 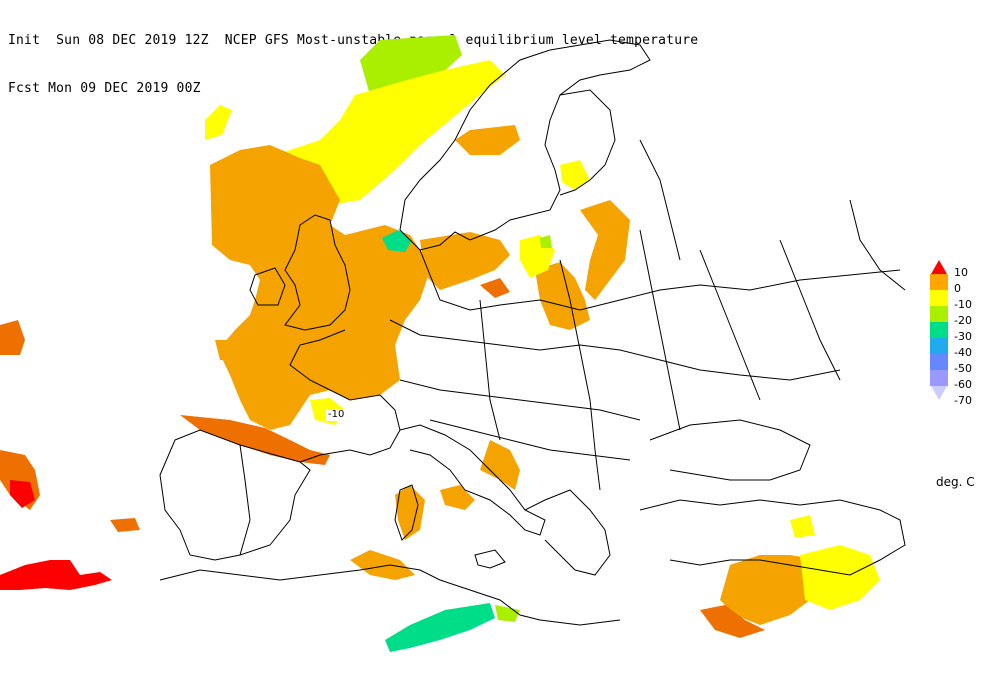 I want to click on forecast-line: Fcst Mon 09 DEC 2019 00Z, so click(x=104, y=88).